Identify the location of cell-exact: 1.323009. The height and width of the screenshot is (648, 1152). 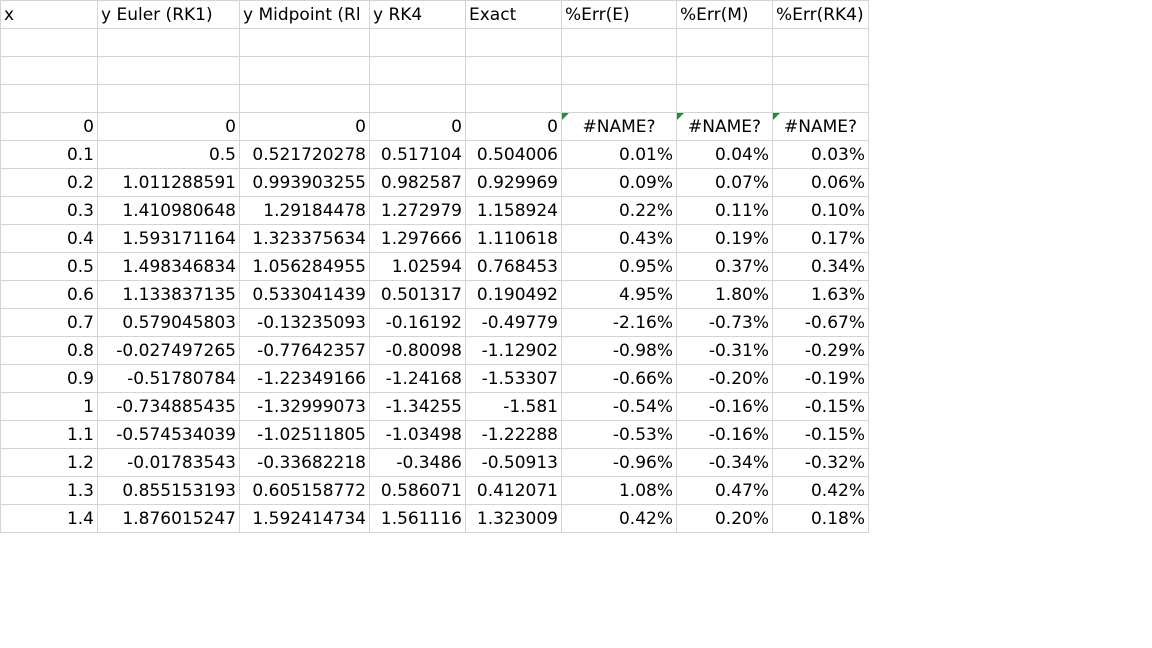
(513, 518).